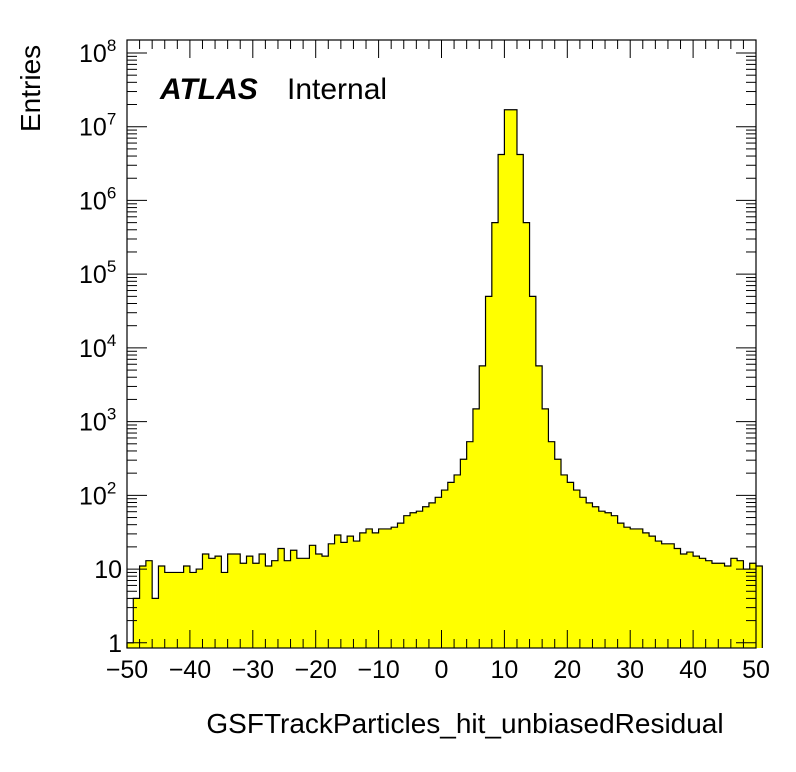  I want to click on y-tick-label: 10⁶, so click(97, 199).